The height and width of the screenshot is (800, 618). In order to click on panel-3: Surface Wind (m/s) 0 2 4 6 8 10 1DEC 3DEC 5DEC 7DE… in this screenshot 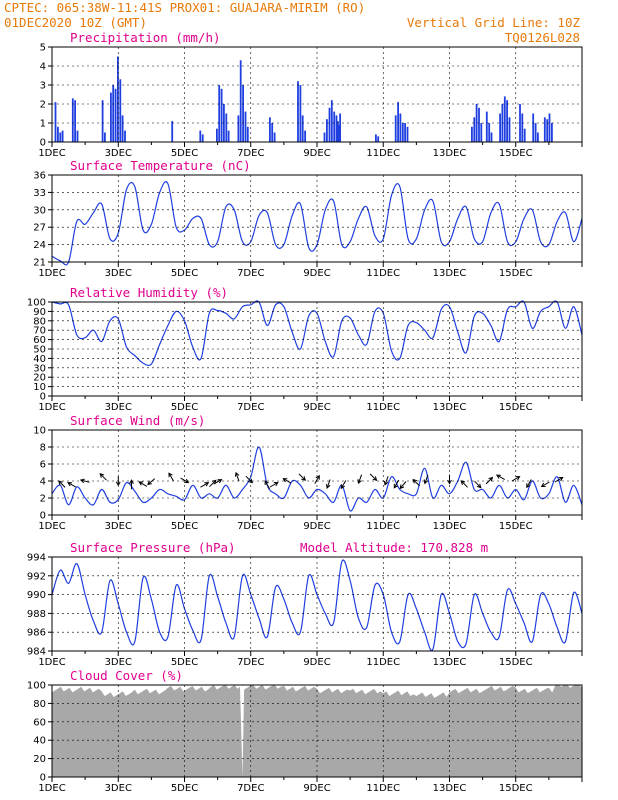, I will do `click(308, 472)`.